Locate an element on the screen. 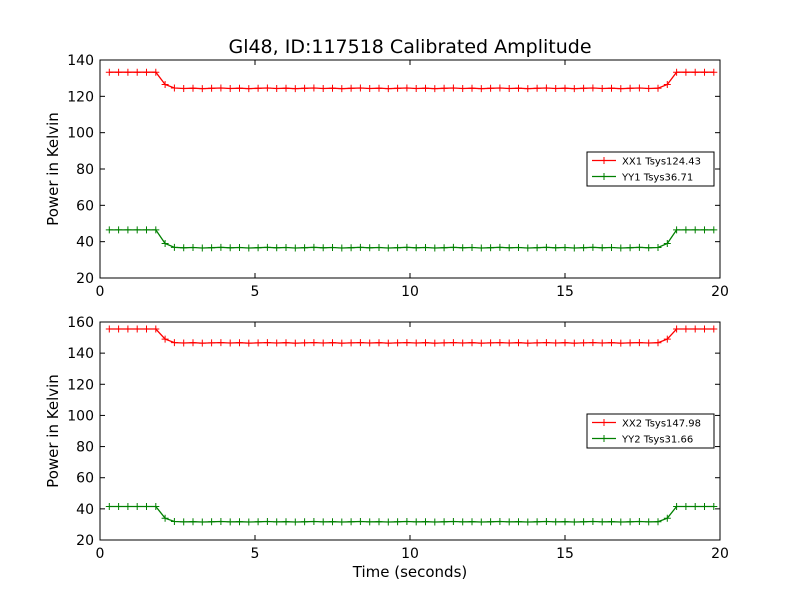 The width and height of the screenshot is (800, 600). legend-marker is located at coordinates (604, 438).